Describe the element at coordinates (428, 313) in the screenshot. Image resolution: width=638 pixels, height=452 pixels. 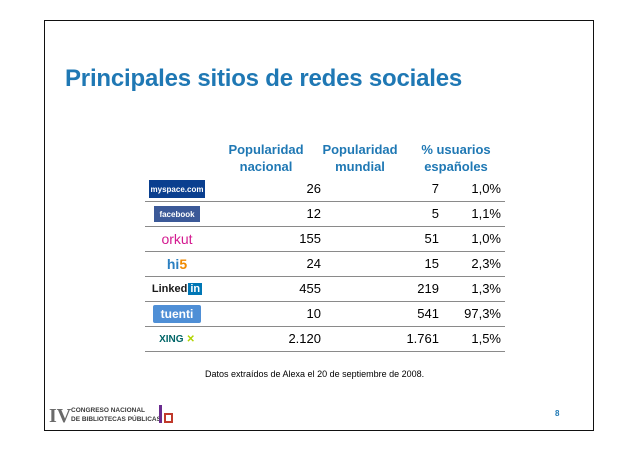
I see `cell-mundial: 541` at that location.